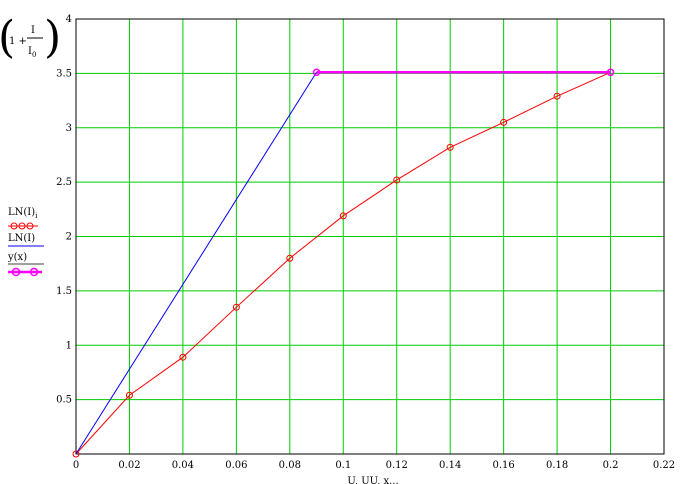 The width and height of the screenshot is (682, 484). I want to click on legend-label-series-0: LN(I)i, so click(23, 213).